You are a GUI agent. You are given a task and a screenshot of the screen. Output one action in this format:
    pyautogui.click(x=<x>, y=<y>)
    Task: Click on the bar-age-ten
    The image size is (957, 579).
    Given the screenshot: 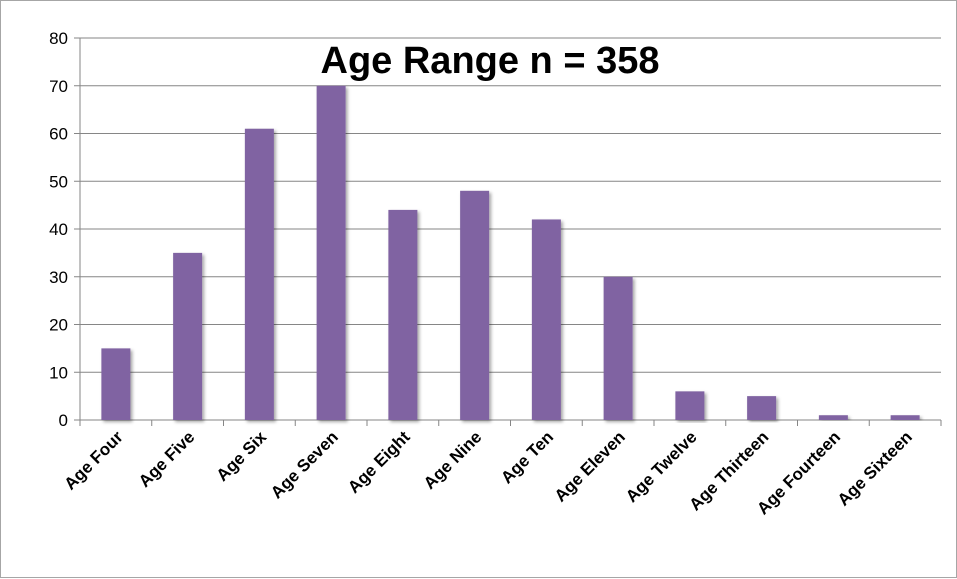 What is the action you would take?
    pyautogui.click(x=546, y=319)
    